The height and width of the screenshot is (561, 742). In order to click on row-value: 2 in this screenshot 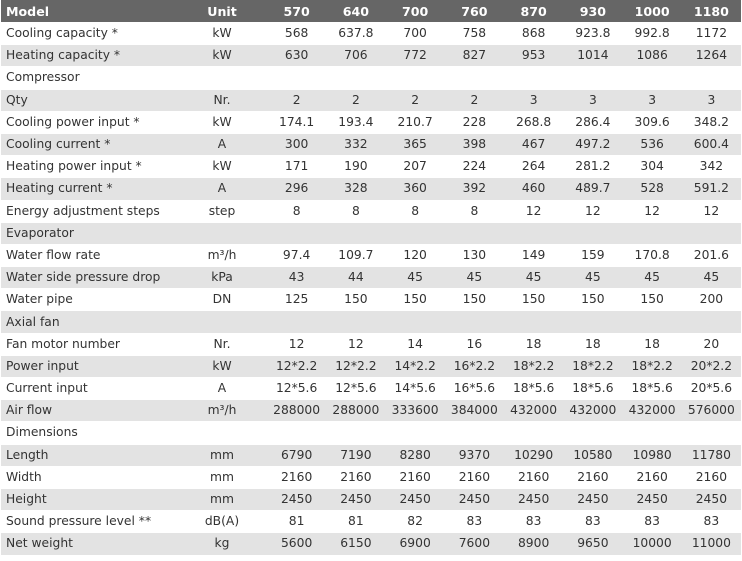, I will do `click(297, 100)`.